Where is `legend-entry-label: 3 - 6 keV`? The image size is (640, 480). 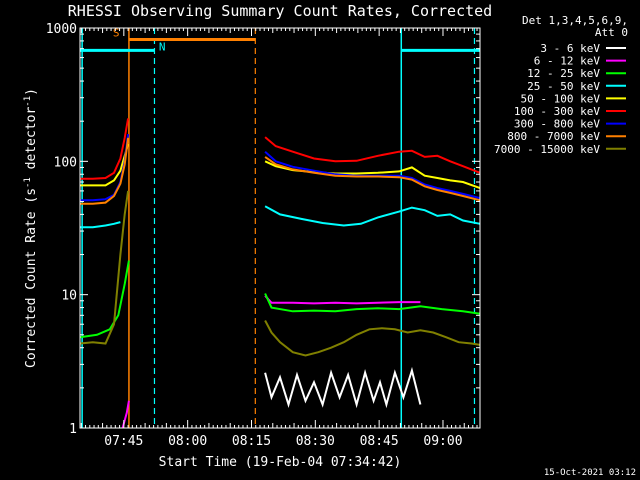
legend-entry-label: 3 - 6 keV is located at coordinates (570, 48).